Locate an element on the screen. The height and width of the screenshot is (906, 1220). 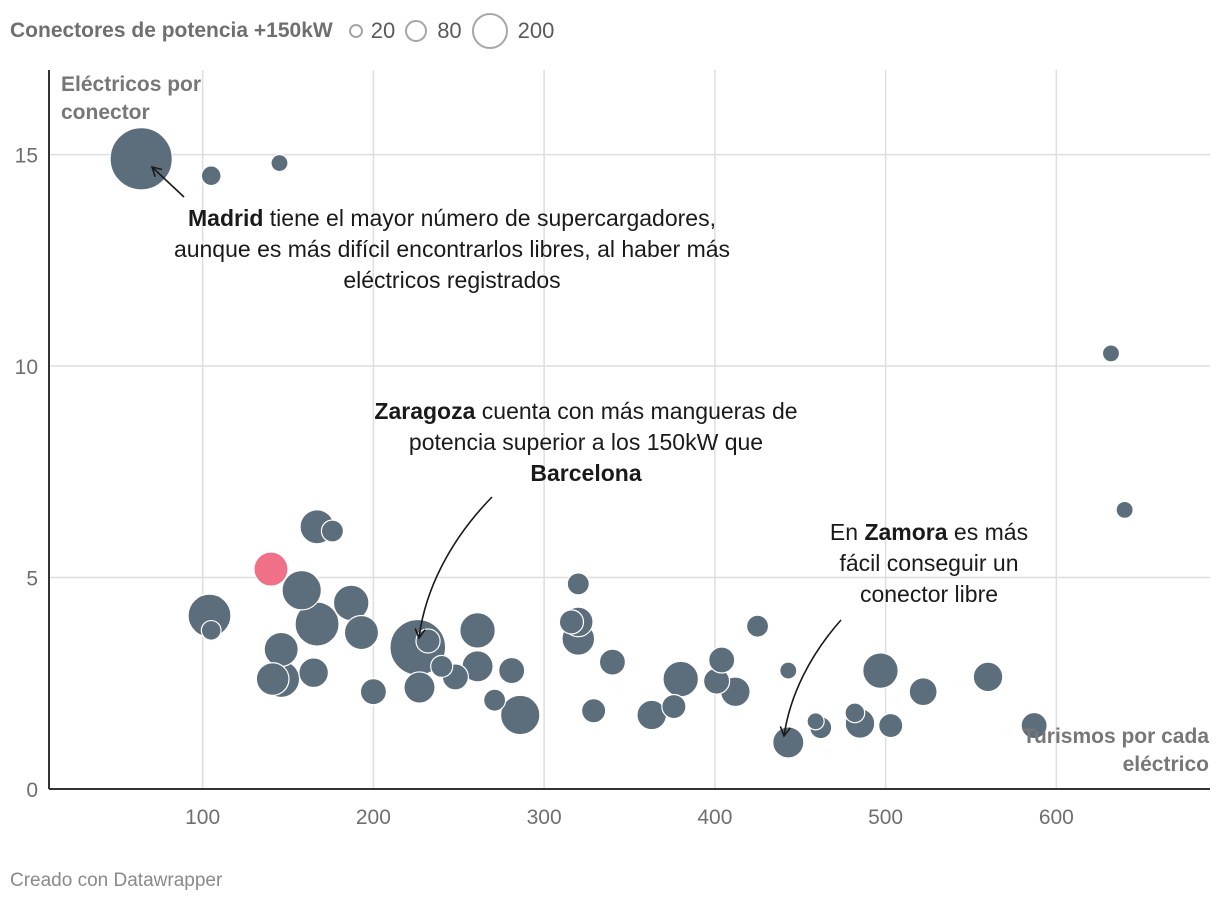
size-legend: Conectores de potencia +150kW 20 80 200 is located at coordinates (287, 31).